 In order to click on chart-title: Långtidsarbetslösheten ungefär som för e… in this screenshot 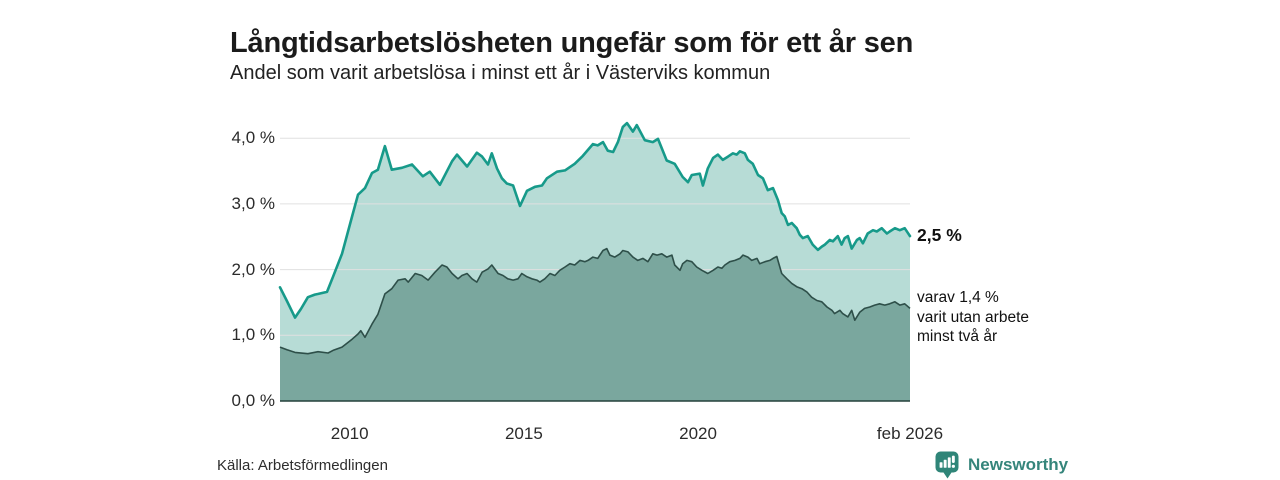, I will do `click(572, 43)`.